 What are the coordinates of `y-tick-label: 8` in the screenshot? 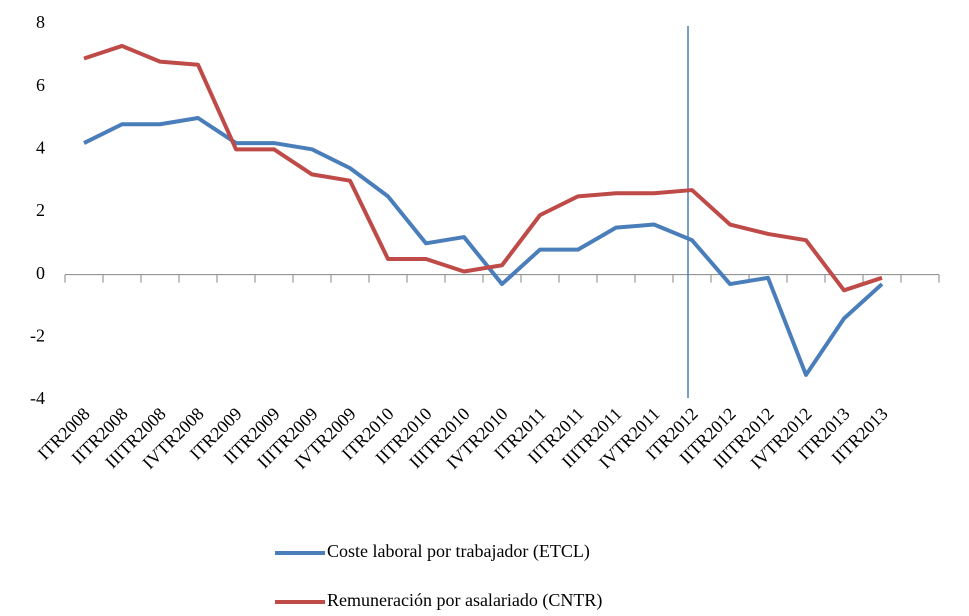 It's located at (40, 22).